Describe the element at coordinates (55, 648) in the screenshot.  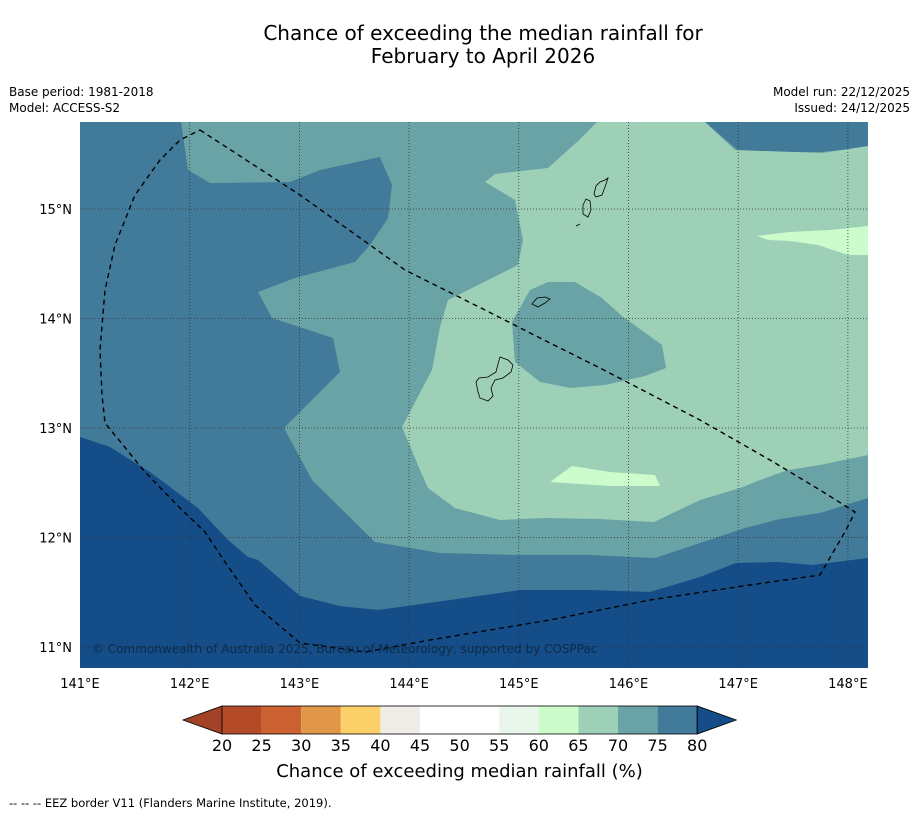
I see `lat-tick-label: 11°N` at that location.